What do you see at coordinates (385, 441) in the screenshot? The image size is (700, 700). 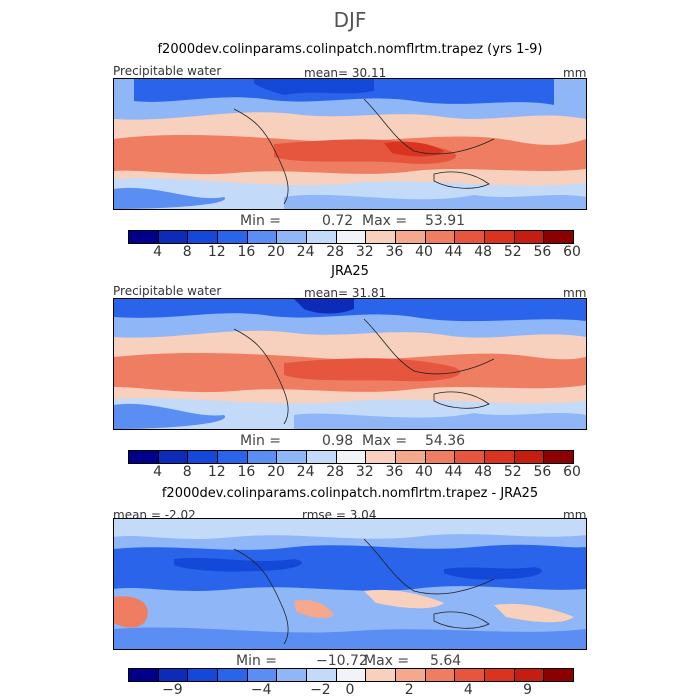 I see `panel-2-max-label: Max =` at bounding box center [385, 441].